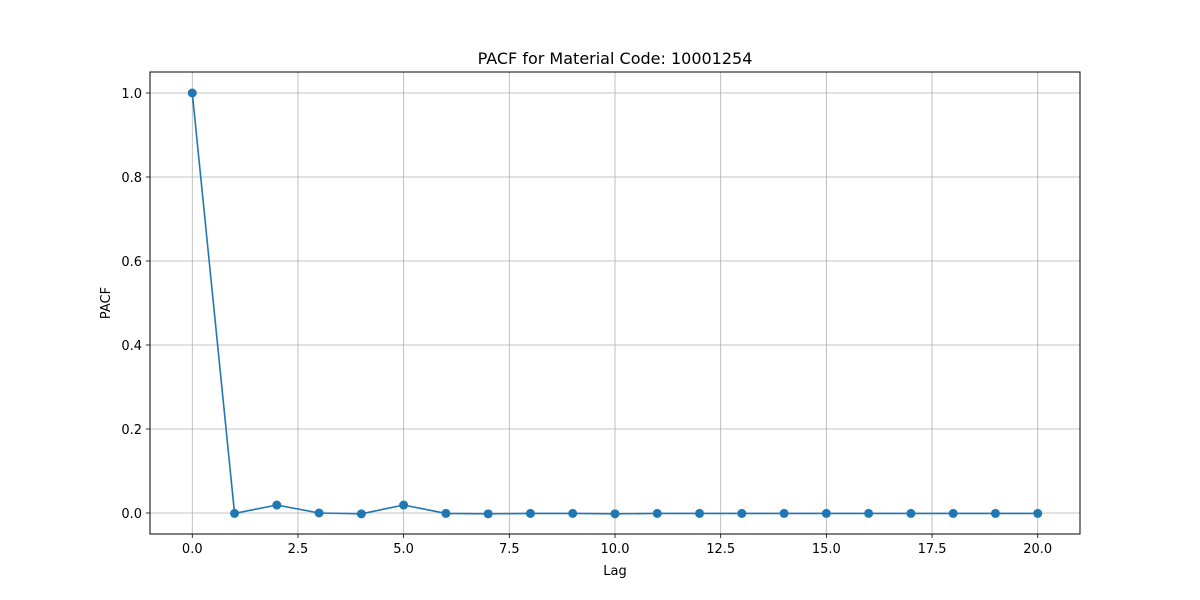  Describe the element at coordinates (1037, 549) in the screenshot. I see `x-tick-label: 20.0` at that location.